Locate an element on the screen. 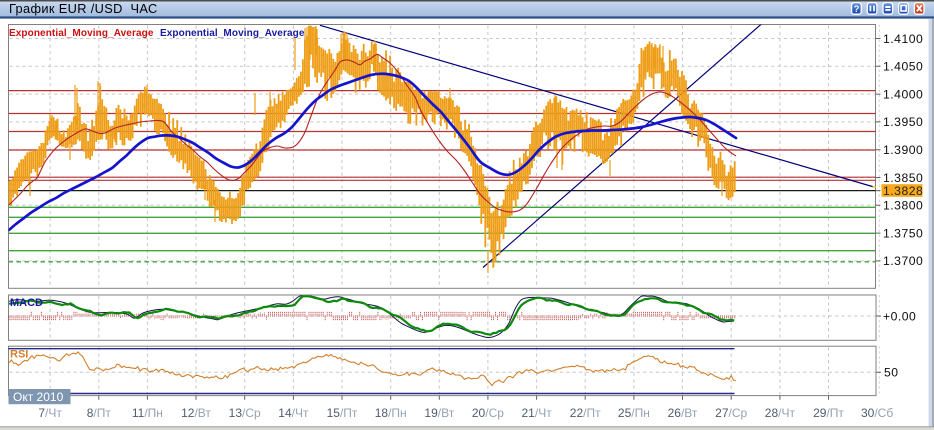 This screenshot has height=430, width=934. svg-text: 8/Пт is located at coordinates (99, 413).